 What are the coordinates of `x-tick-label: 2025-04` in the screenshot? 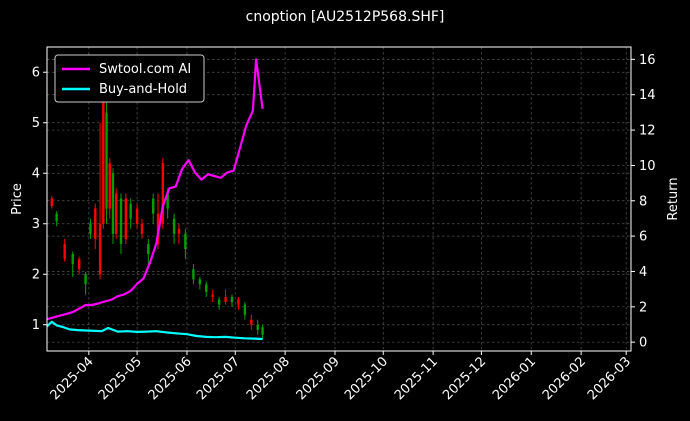 It's located at (72, 378).